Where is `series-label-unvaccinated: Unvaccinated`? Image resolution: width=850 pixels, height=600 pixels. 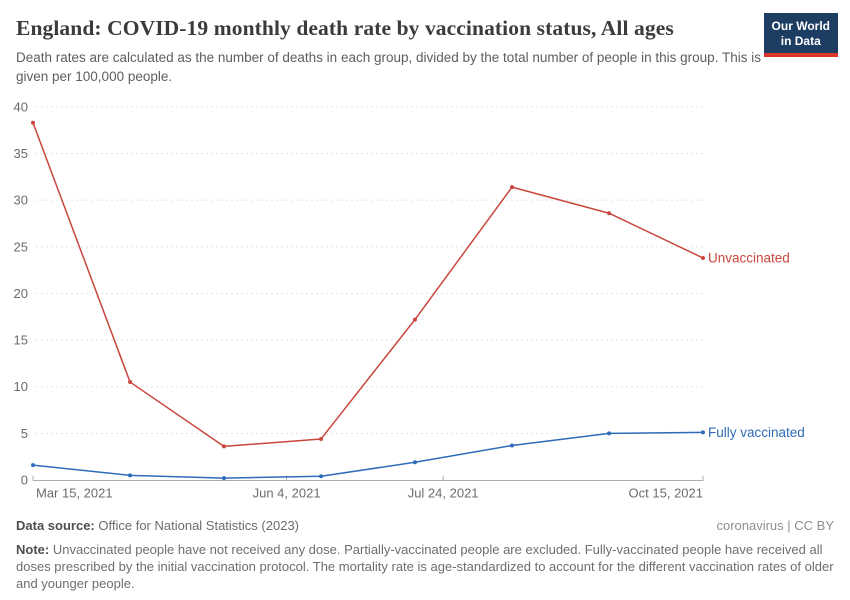
series-label-unvaccinated: Unvaccinated is located at coordinates (749, 258).